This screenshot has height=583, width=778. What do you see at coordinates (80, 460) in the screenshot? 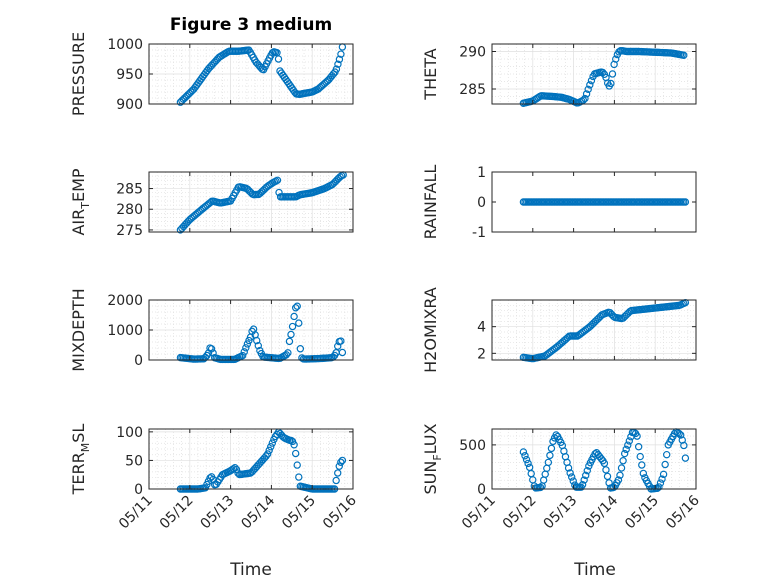
I see `y-axis-label-terr-msl: TERRMSL` at bounding box center [80, 460].